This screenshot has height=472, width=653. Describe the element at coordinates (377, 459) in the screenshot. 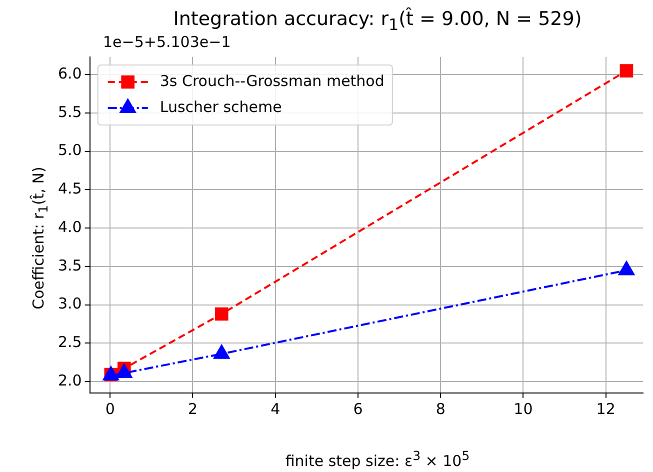

I see `x-axis-title: finite step size: ε$^{3}$ × 10$^{5}$` at that location.